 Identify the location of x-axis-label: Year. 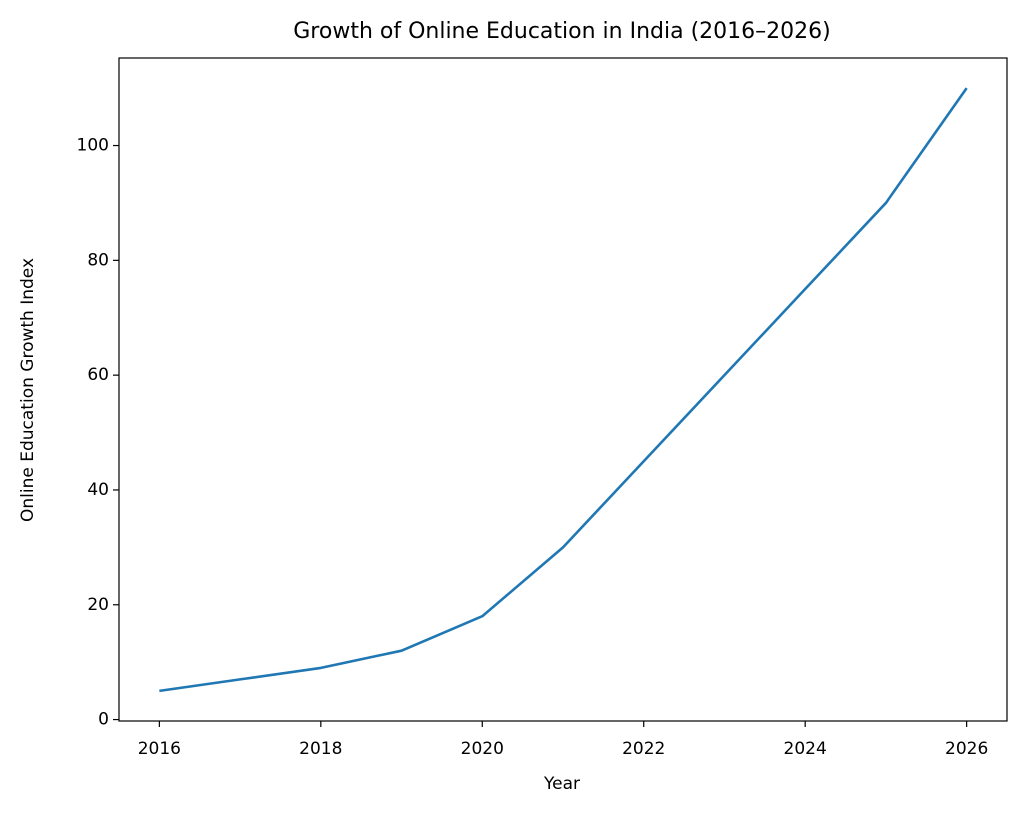
(561, 784).